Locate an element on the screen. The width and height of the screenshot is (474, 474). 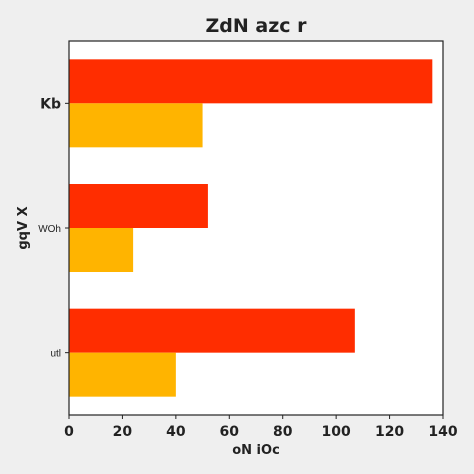
x-axis-label: oN iOc is located at coordinates (256, 450).